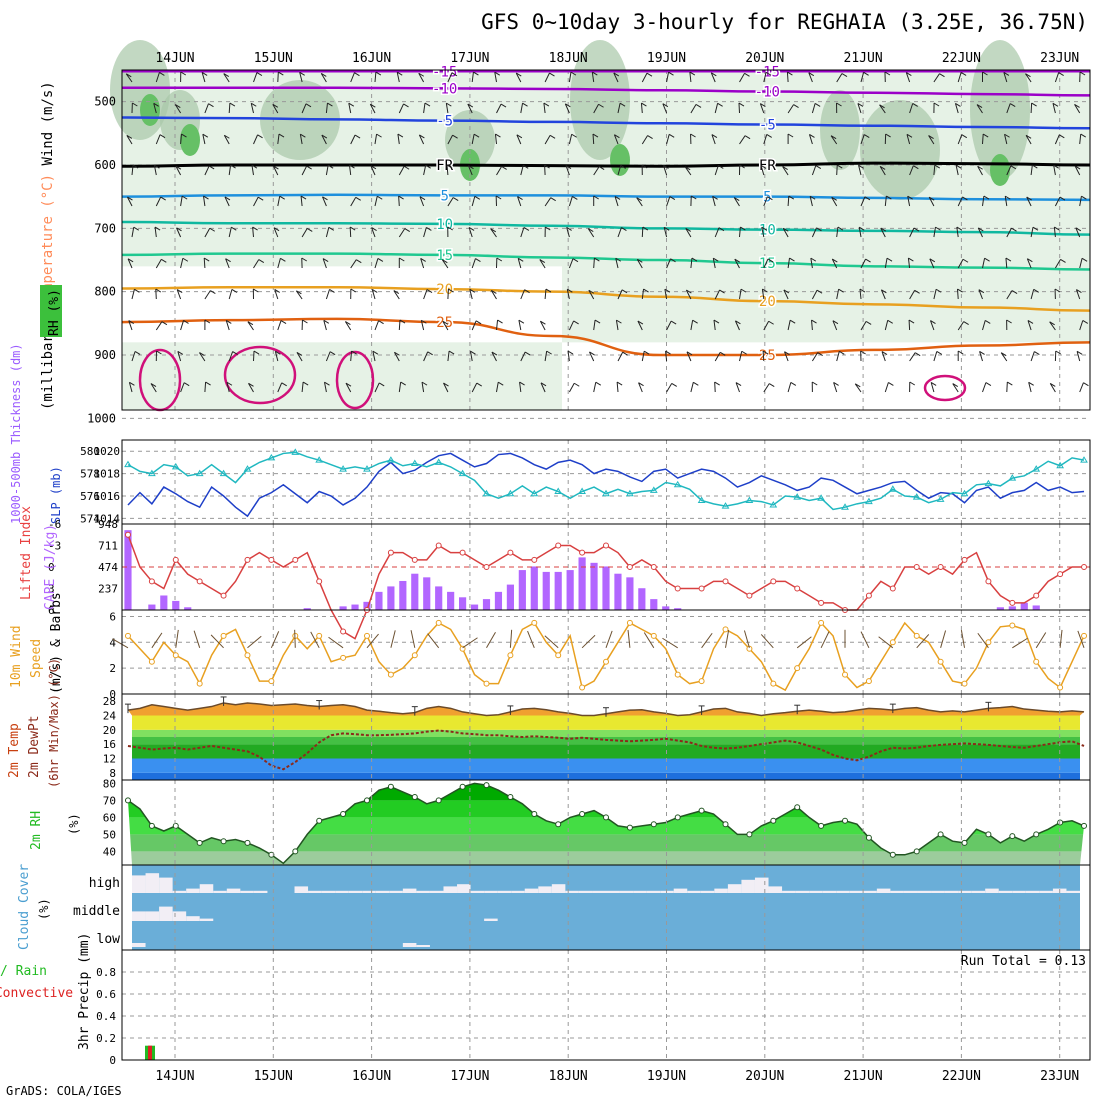 This screenshot has width=1100, height=1100. I want to click on rh-patch, so click(470, 140).